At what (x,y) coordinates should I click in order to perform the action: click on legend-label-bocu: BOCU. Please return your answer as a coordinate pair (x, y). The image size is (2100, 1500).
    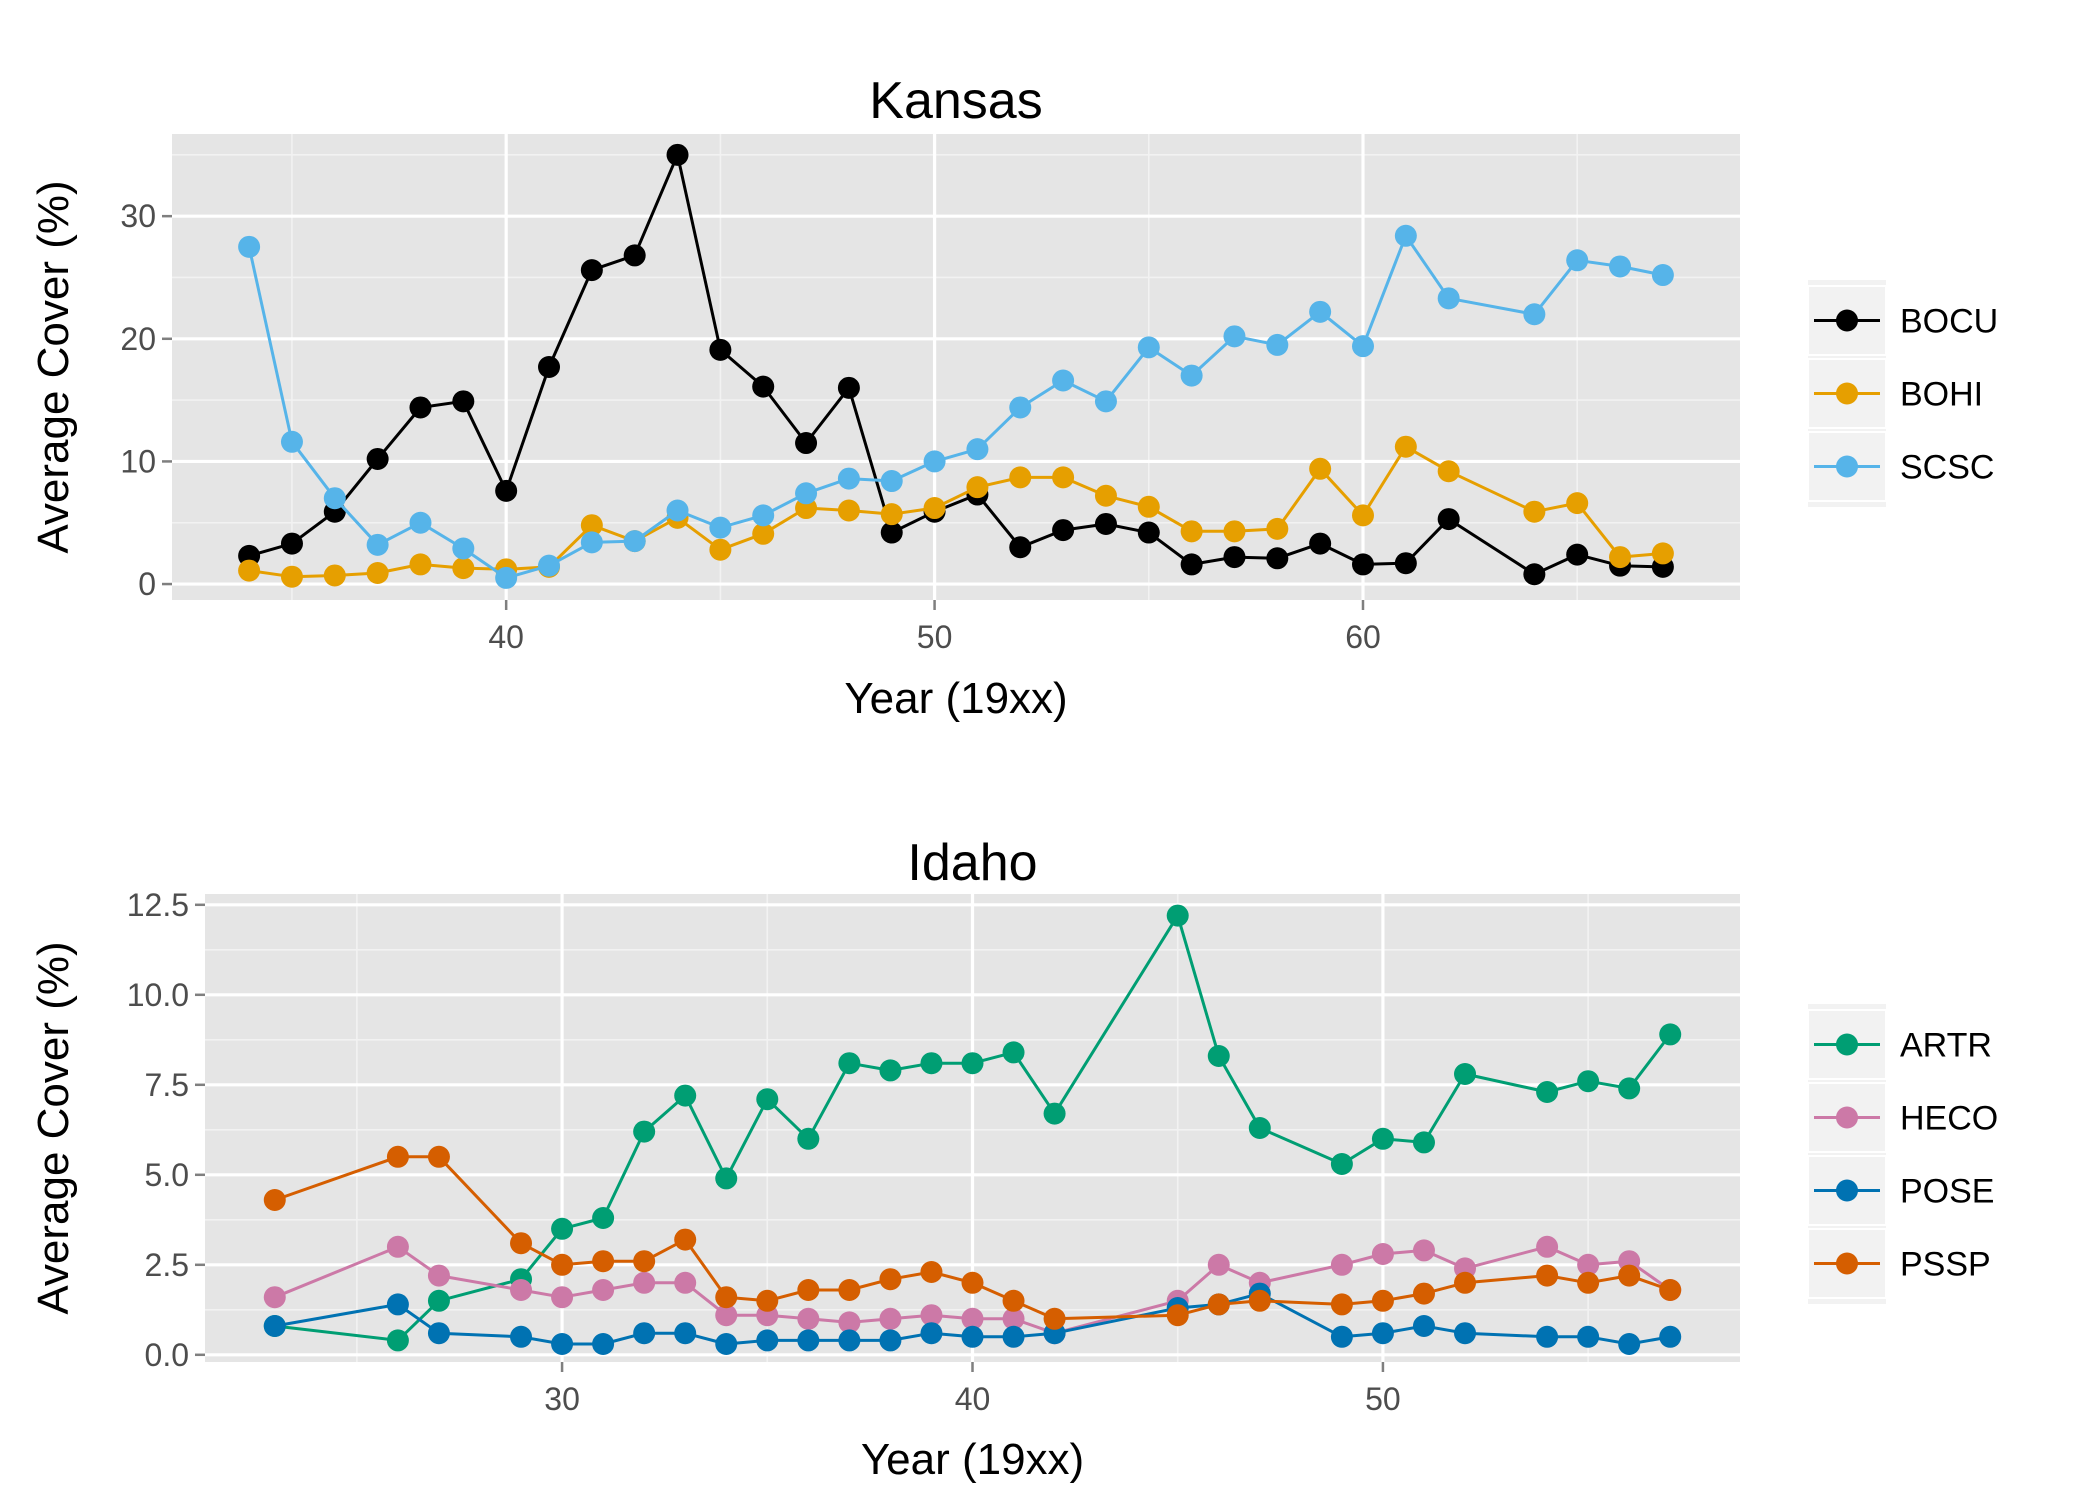
    Looking at the image, I should click on (1949, 322).